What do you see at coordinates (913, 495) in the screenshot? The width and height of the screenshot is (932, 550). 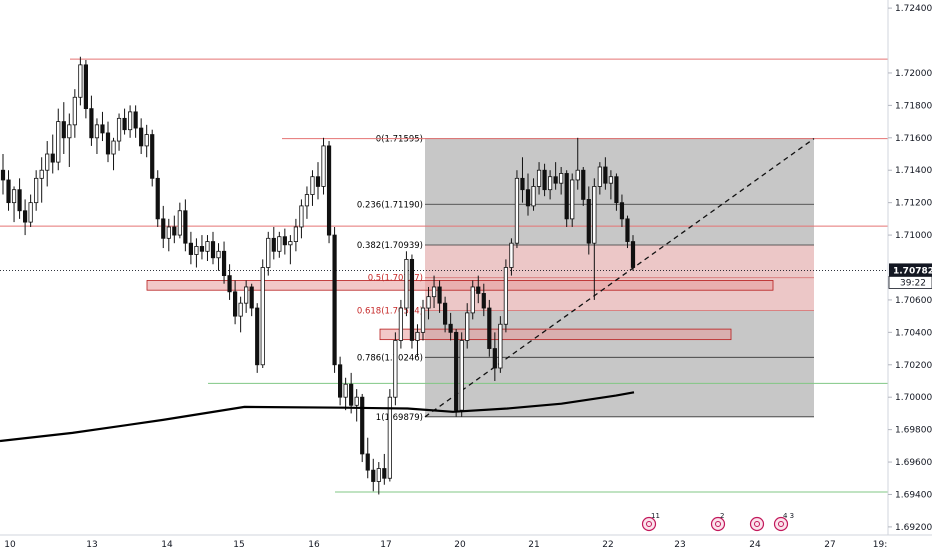 I see `price-axis-label: 1.69400` at bounding box center [913, 495].